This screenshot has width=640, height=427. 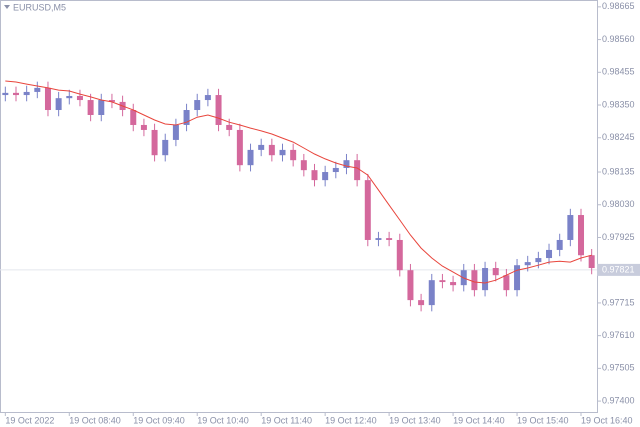 I want to click on y-tick-label: 0.98455, so click(x=618, y=72).